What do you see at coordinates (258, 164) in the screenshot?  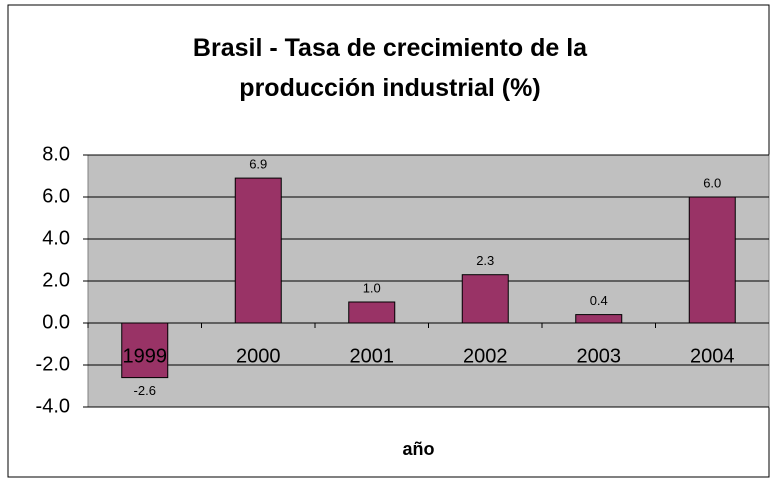 I see `data-label: 6.9` at bounding box center [258, 164].